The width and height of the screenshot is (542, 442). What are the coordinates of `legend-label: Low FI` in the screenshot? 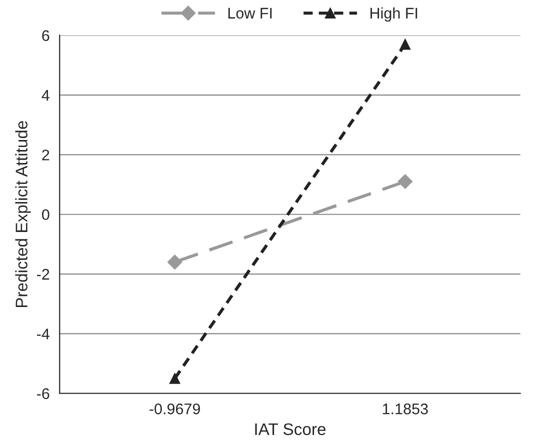 It's located at (250, 13).